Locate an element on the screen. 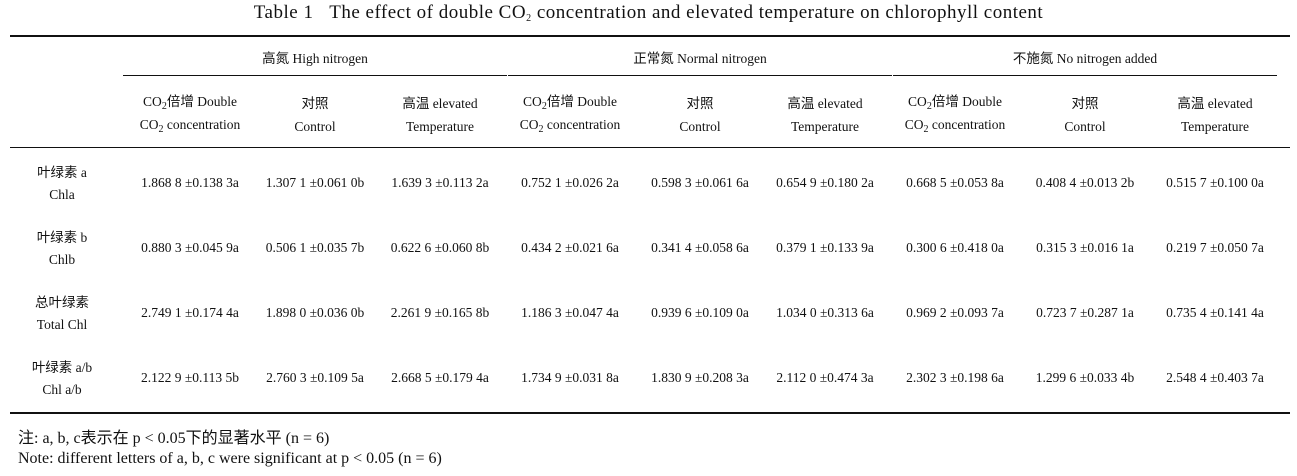 This screenshot has width=1297, height=476. table-cell: 2.548 4 ±0.403 7a is located at coordinates (1215, 377).